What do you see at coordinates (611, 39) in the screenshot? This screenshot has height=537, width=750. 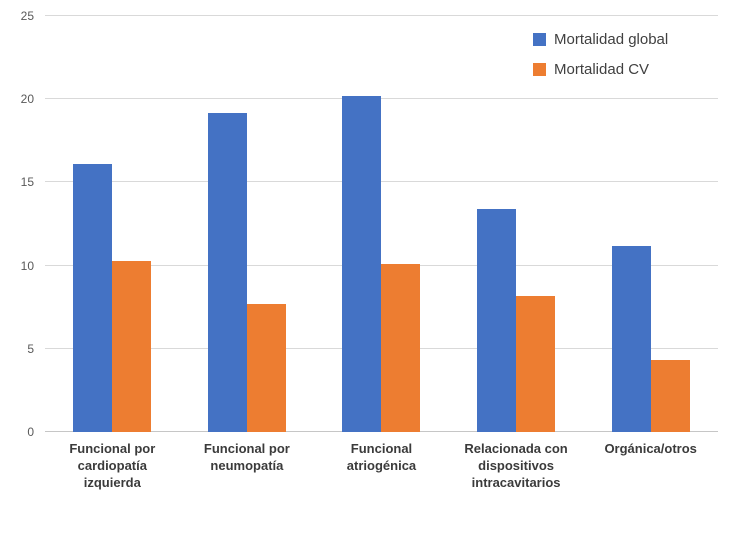 I see `legend-label: Mortalidad global` at bounding box center [611, 39].